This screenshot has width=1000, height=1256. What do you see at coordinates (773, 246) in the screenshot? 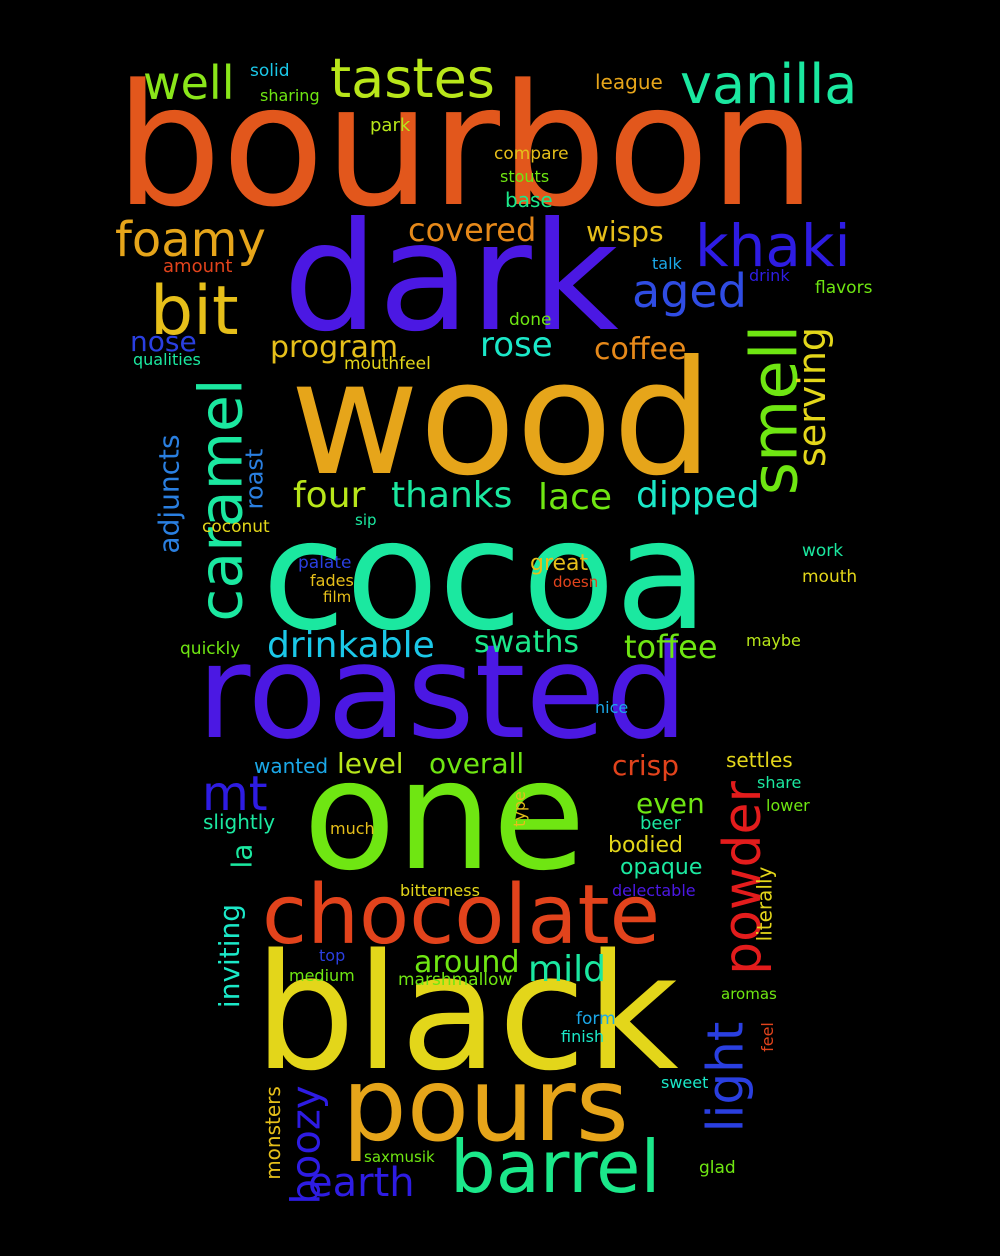
I see `word-khaki: khaki` at bounding box center [773, 246].